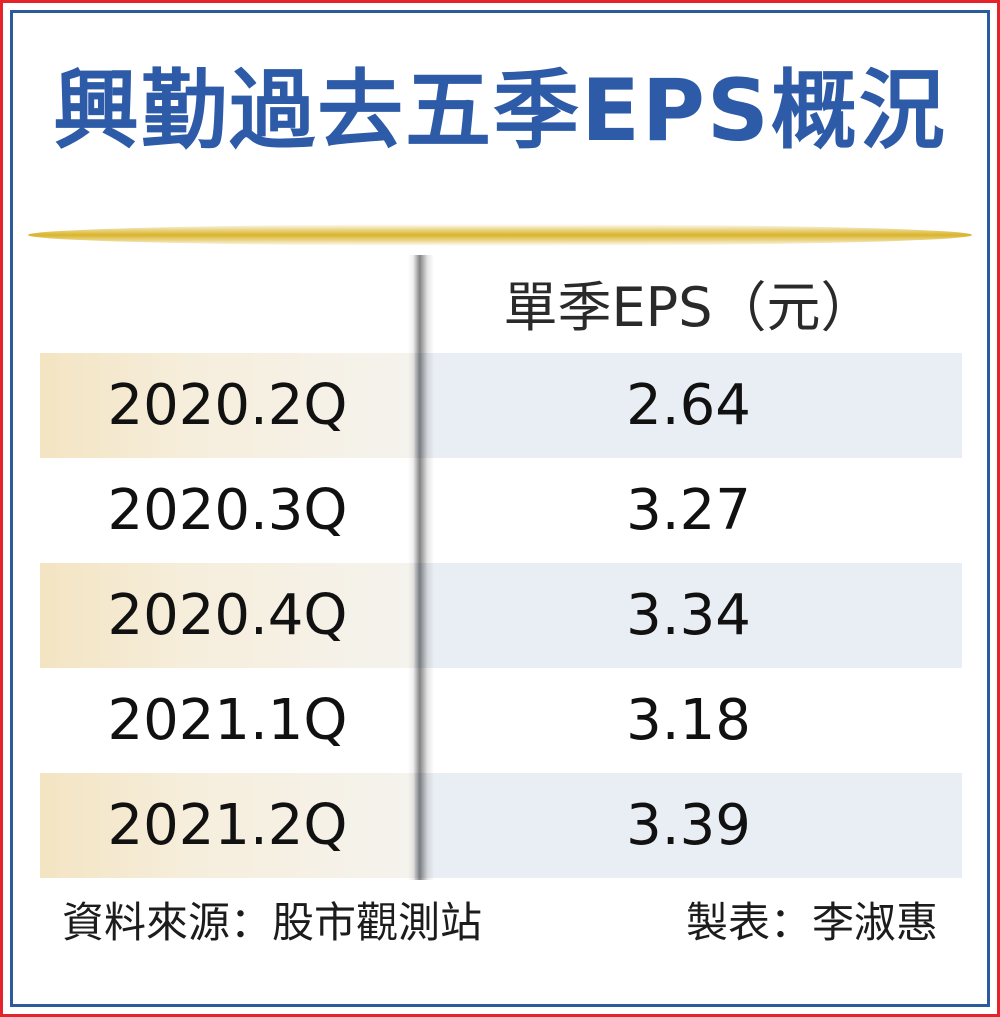  Describe the element at coordinates (688, 510) in the screenshot. I see `row-value: 3.27` at that location.